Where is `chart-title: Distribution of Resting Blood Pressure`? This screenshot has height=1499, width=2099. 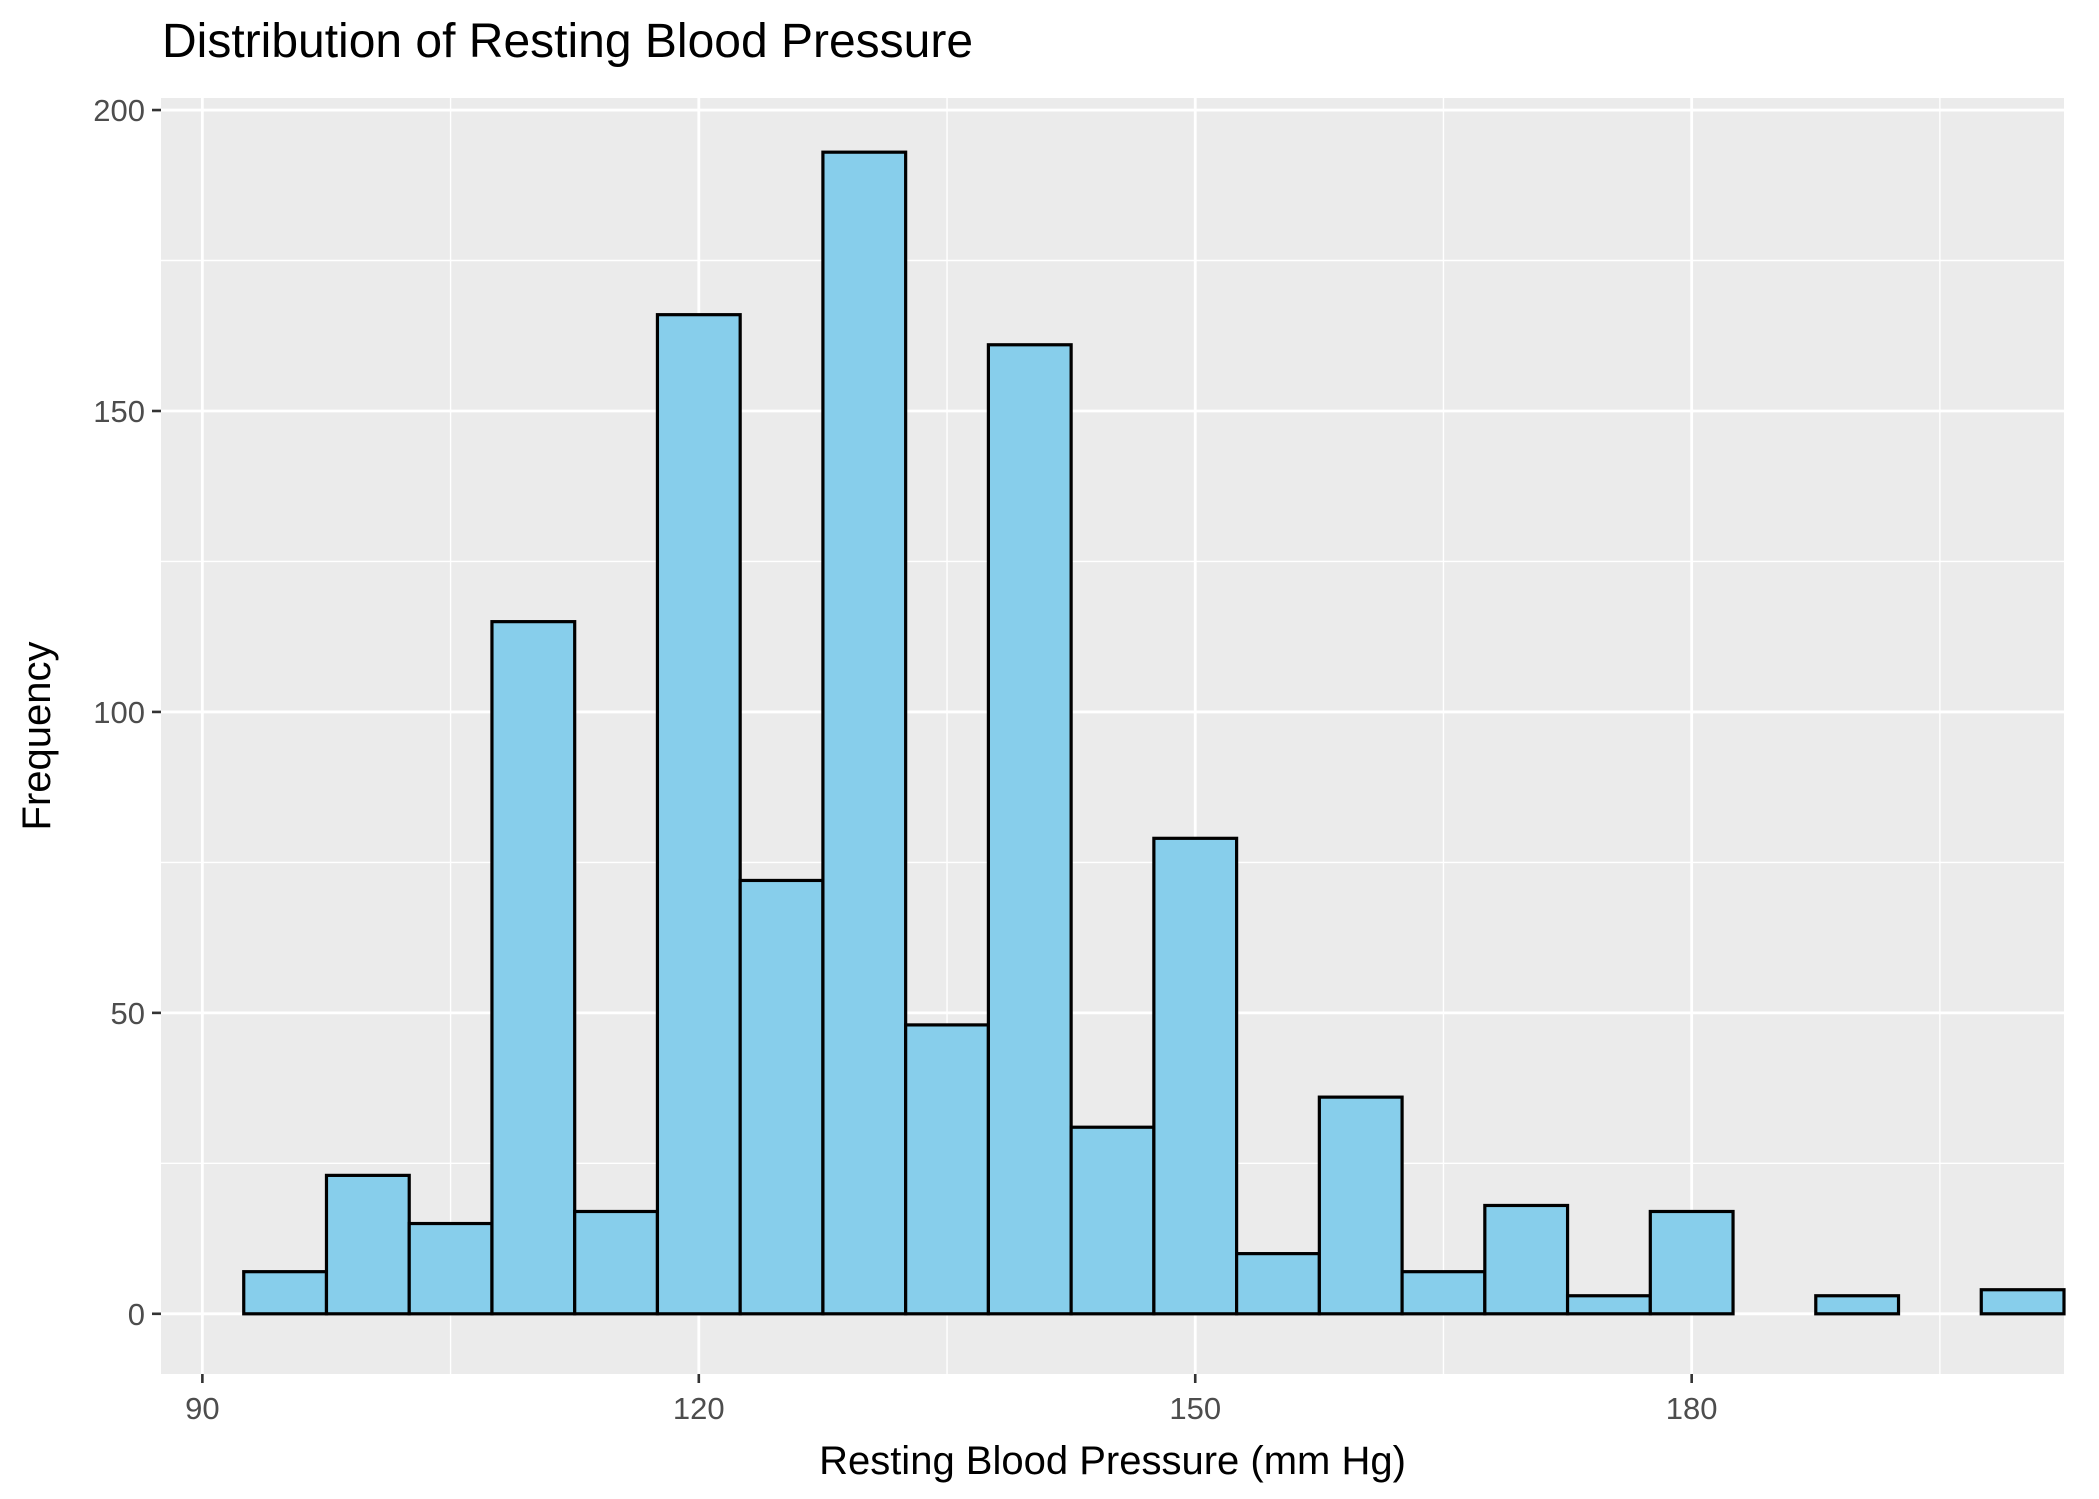 chart-title: Distribution of Resting Blood Pressure is located at coordinates (568, 41).